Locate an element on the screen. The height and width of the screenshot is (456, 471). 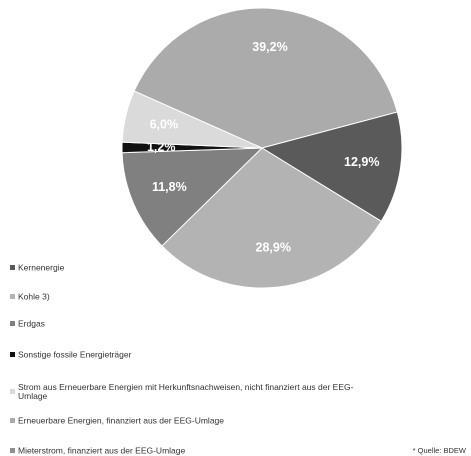
legend-label: Erdgas is located at coordinates (31, 323).